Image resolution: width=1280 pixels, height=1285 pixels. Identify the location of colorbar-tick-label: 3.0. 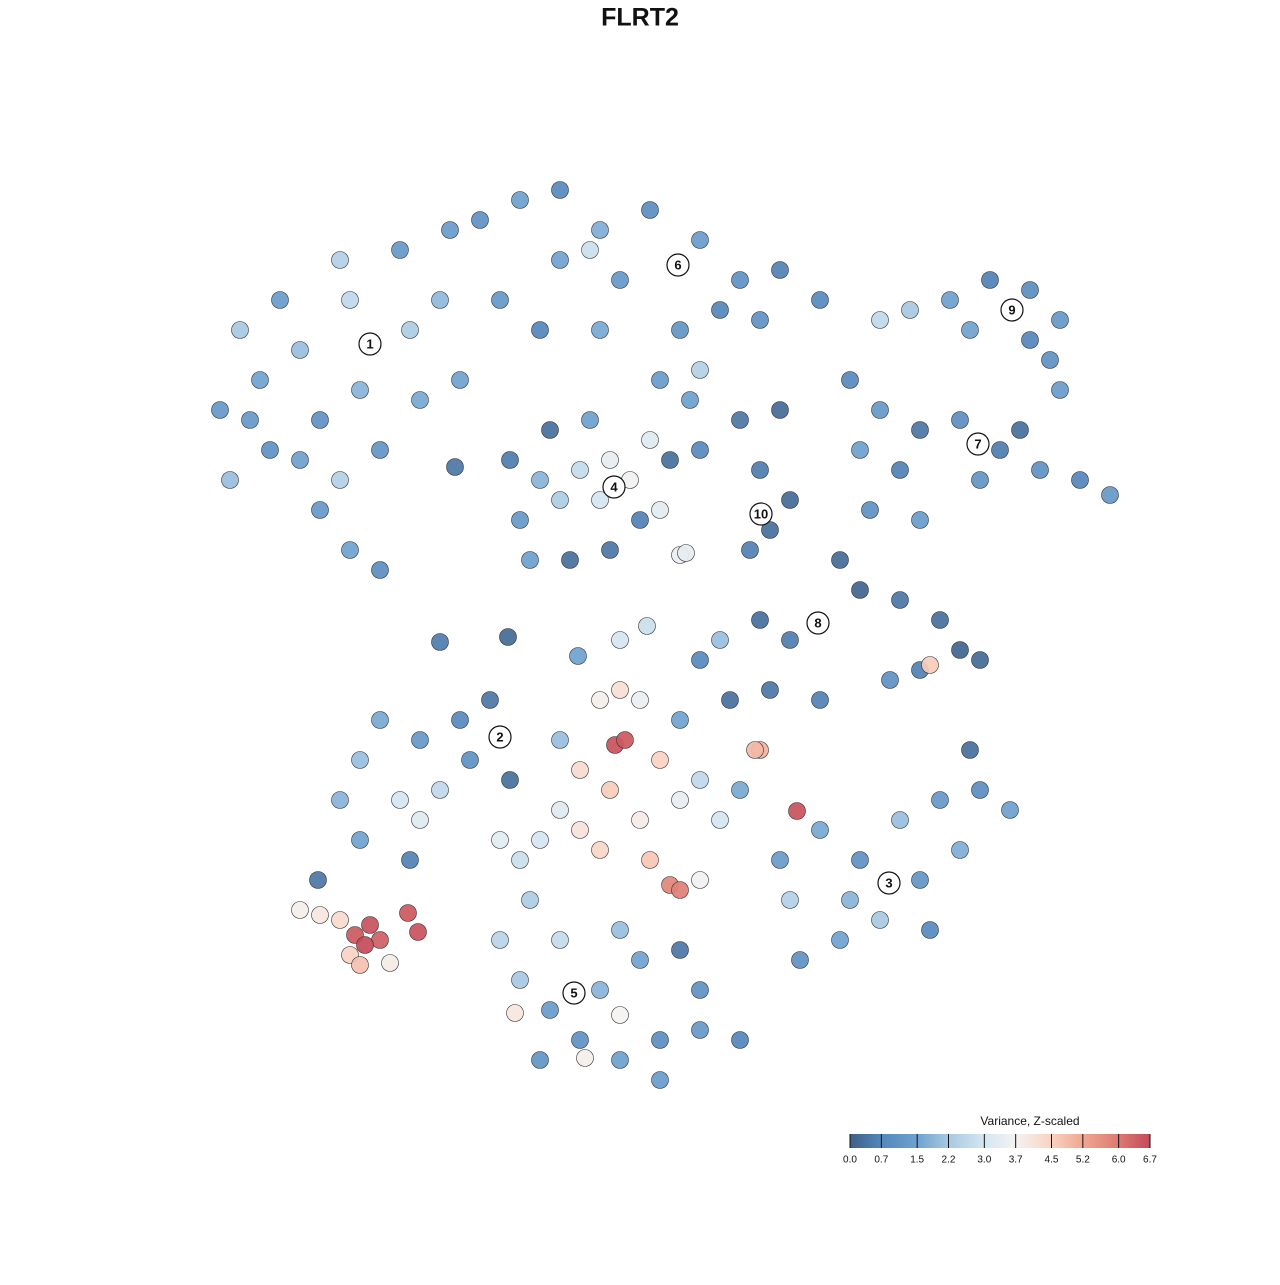
(984, 1160).